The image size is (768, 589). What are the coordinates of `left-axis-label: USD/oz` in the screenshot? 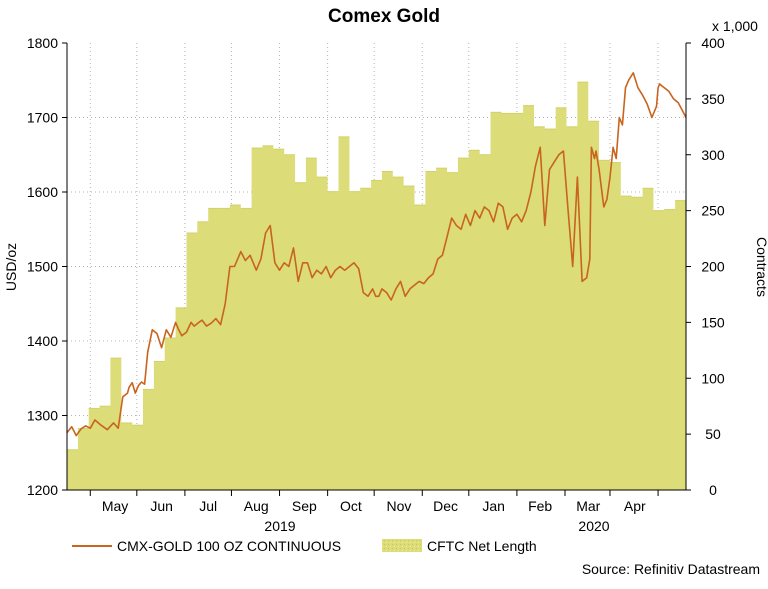 It's located at (11, 267).